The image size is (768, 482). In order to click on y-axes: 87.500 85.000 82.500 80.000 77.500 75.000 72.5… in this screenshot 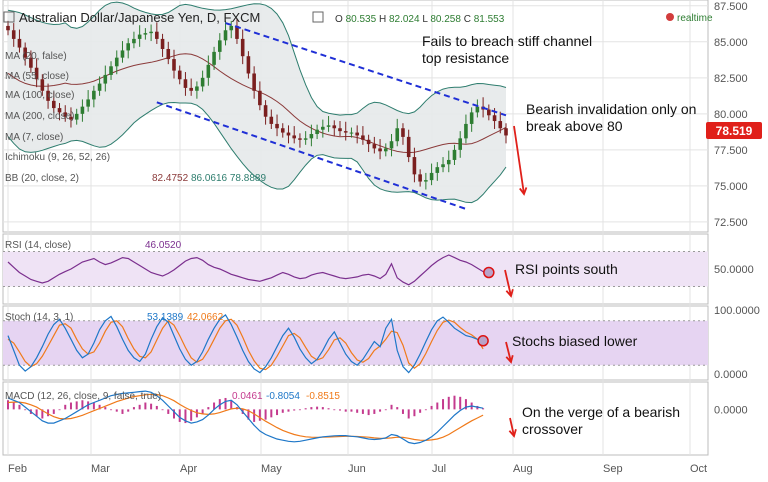, I will do `click(737, 209)`.